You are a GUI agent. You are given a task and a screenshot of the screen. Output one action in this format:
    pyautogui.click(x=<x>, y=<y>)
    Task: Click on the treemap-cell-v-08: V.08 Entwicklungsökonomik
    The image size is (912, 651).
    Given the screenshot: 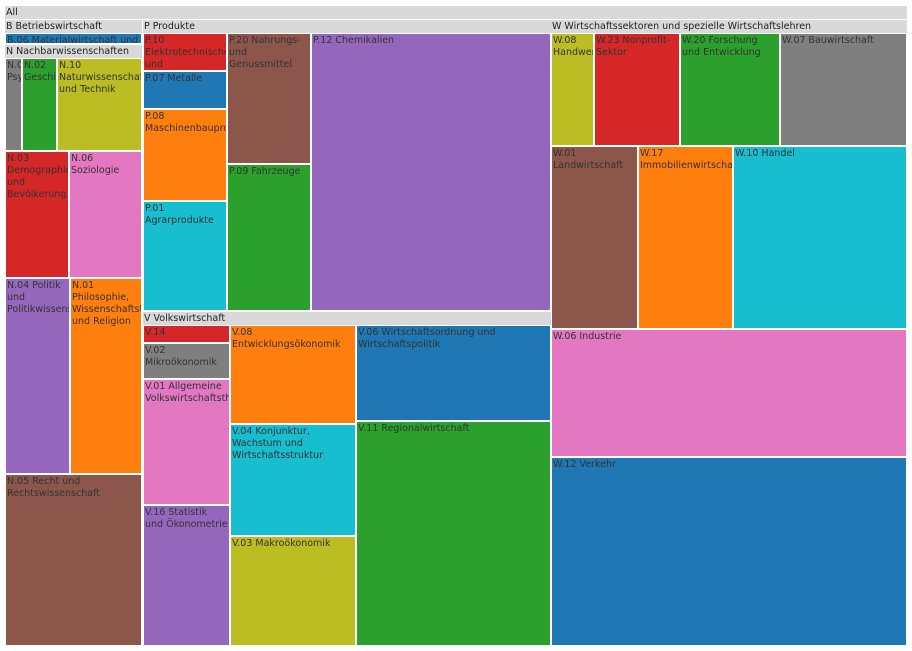 What is the action you would take?
    pyautogui.click(x=293, y=374)
    